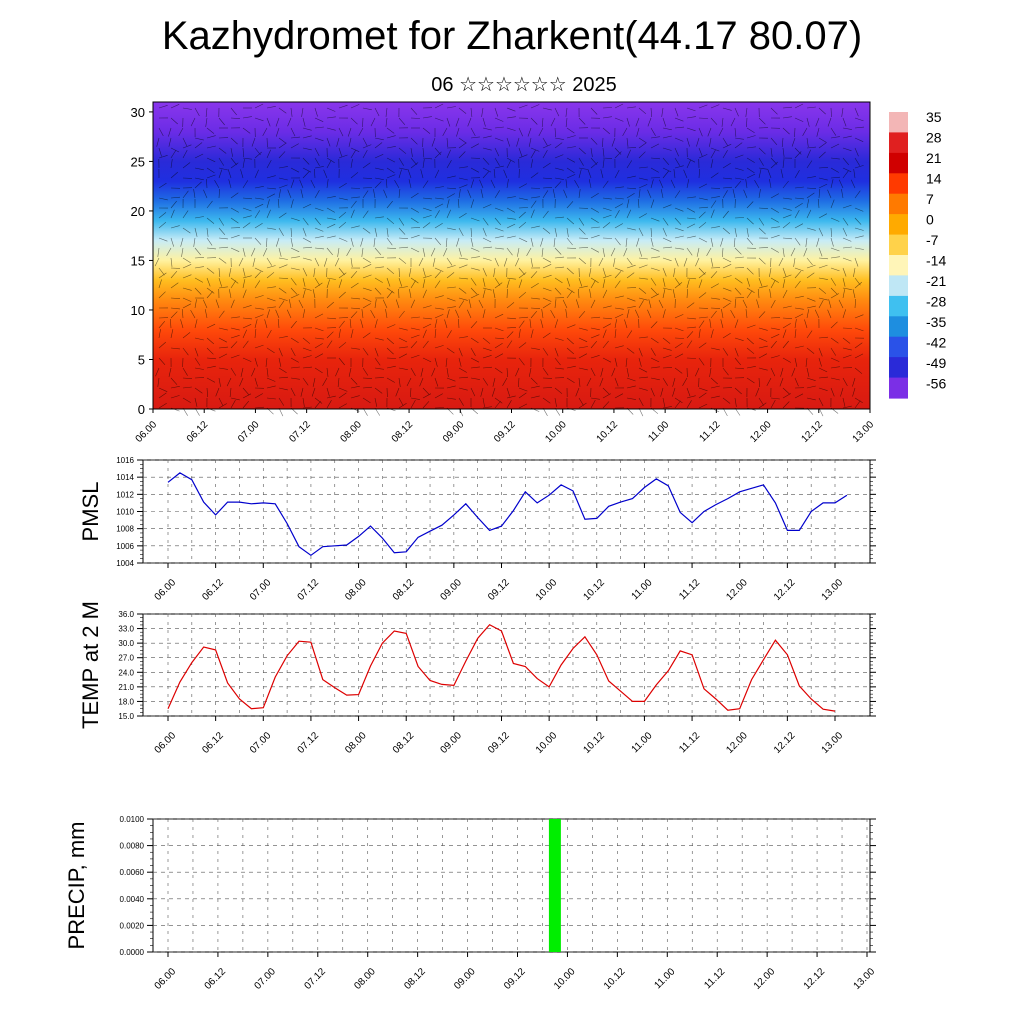 The image size is (1024, 1024). I want to click on y-tick-label: 20, so click(138, 211).